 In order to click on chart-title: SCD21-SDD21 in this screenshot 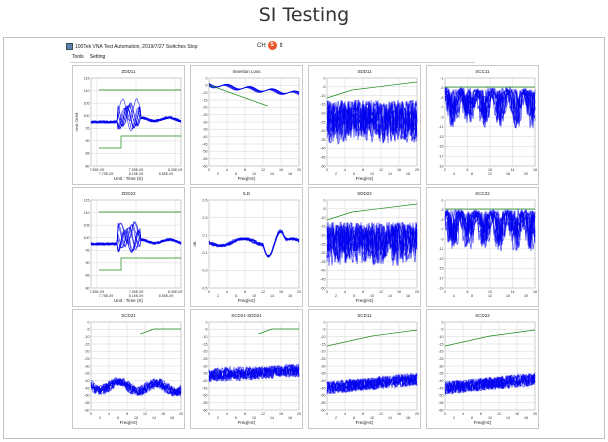, I will do `click(246, 315)`.